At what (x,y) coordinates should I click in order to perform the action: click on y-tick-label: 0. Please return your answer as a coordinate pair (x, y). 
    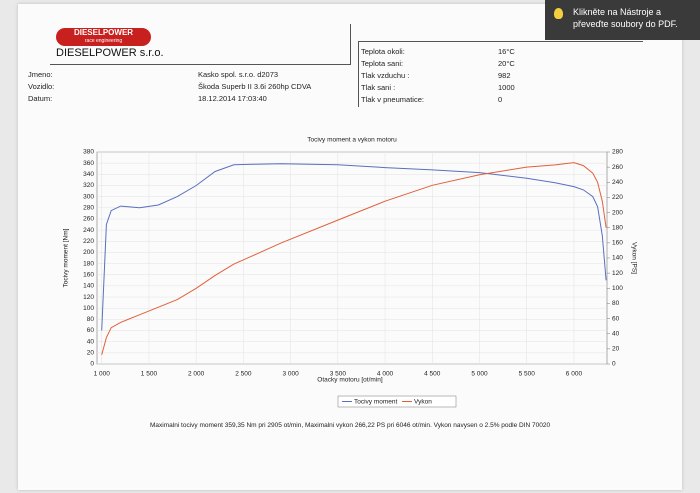
    Looking at the image, I should click on (92, 364).